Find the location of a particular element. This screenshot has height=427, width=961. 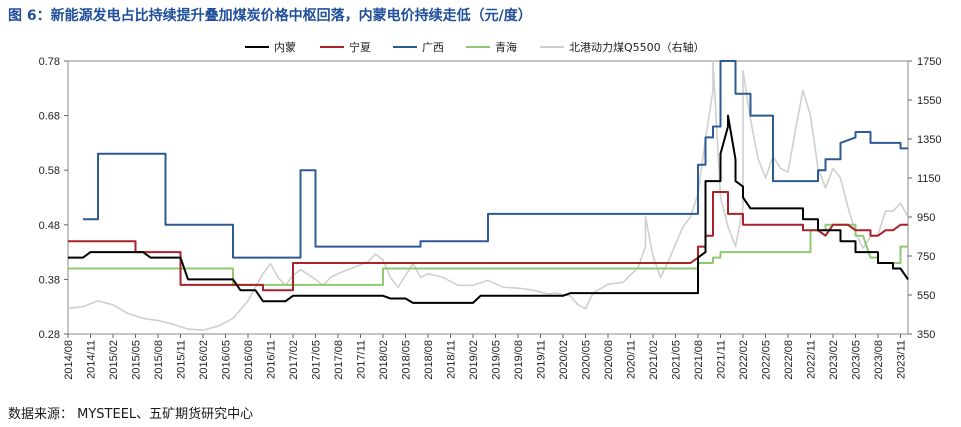

x-tick-label: 2019/05 is located at coordinates (497, 360).